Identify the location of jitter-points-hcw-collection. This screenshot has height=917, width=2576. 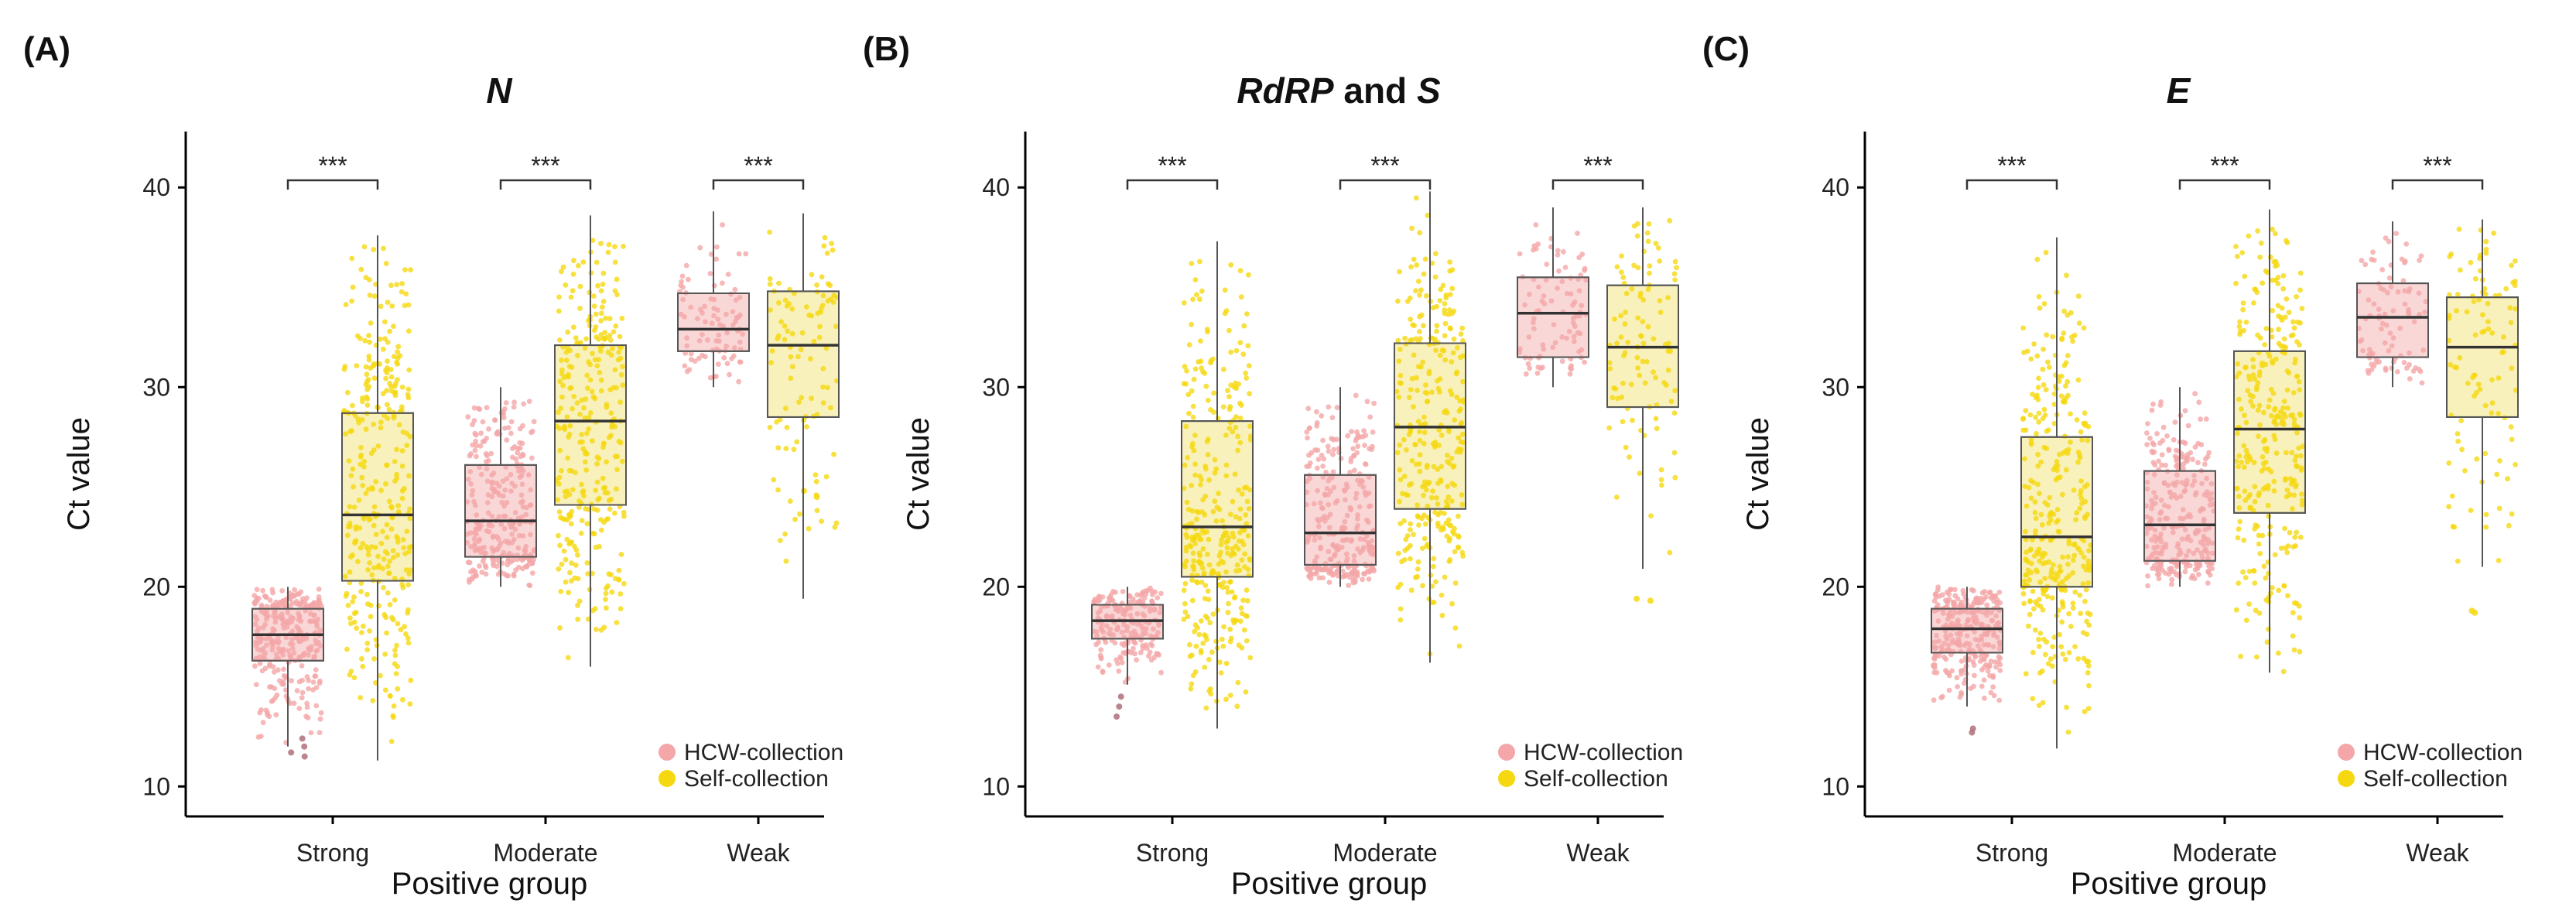
(1553, 300).